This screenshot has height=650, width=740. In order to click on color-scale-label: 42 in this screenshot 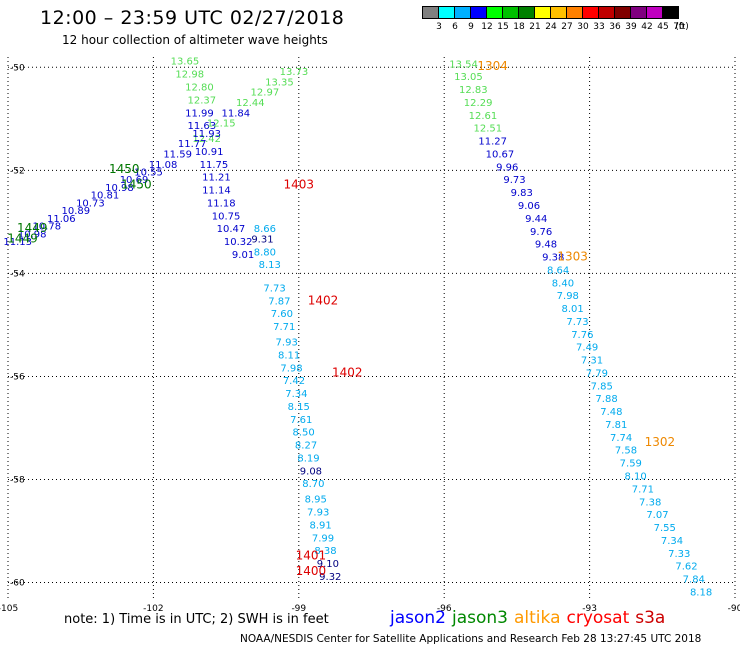, I will do `click(647, 27)`.